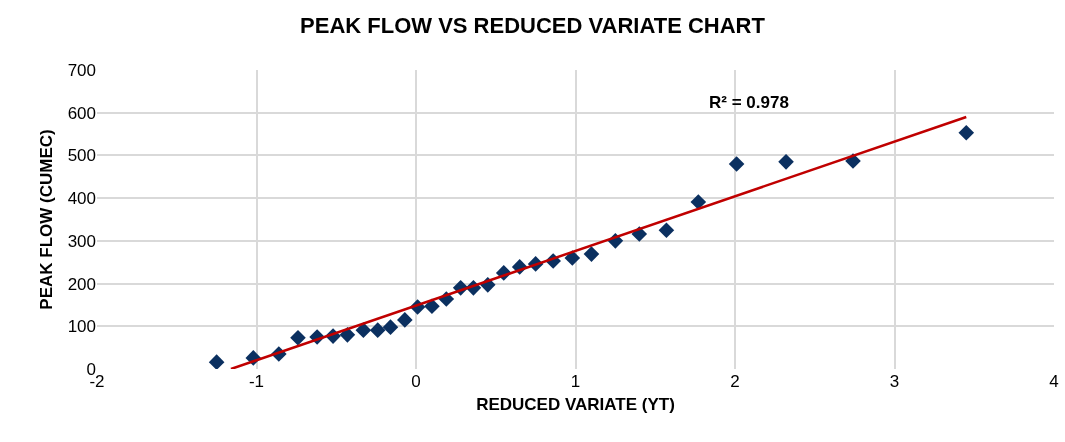 The height and width of the screenshot is (442, 1065). What do you see at coordinates (81, 284) in the screenshot?
I see `y-tick-label: 200` at bounding box center [81, 284].